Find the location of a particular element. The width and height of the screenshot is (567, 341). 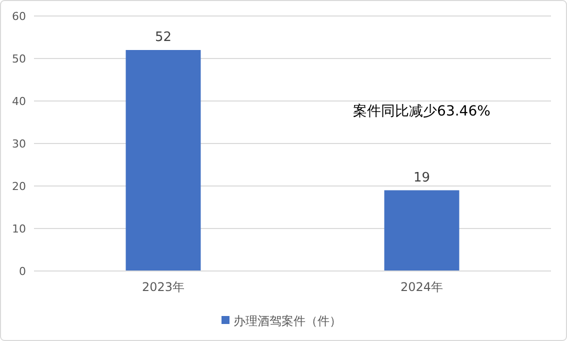

data-label: 52 is located at coordinates (163, 37).